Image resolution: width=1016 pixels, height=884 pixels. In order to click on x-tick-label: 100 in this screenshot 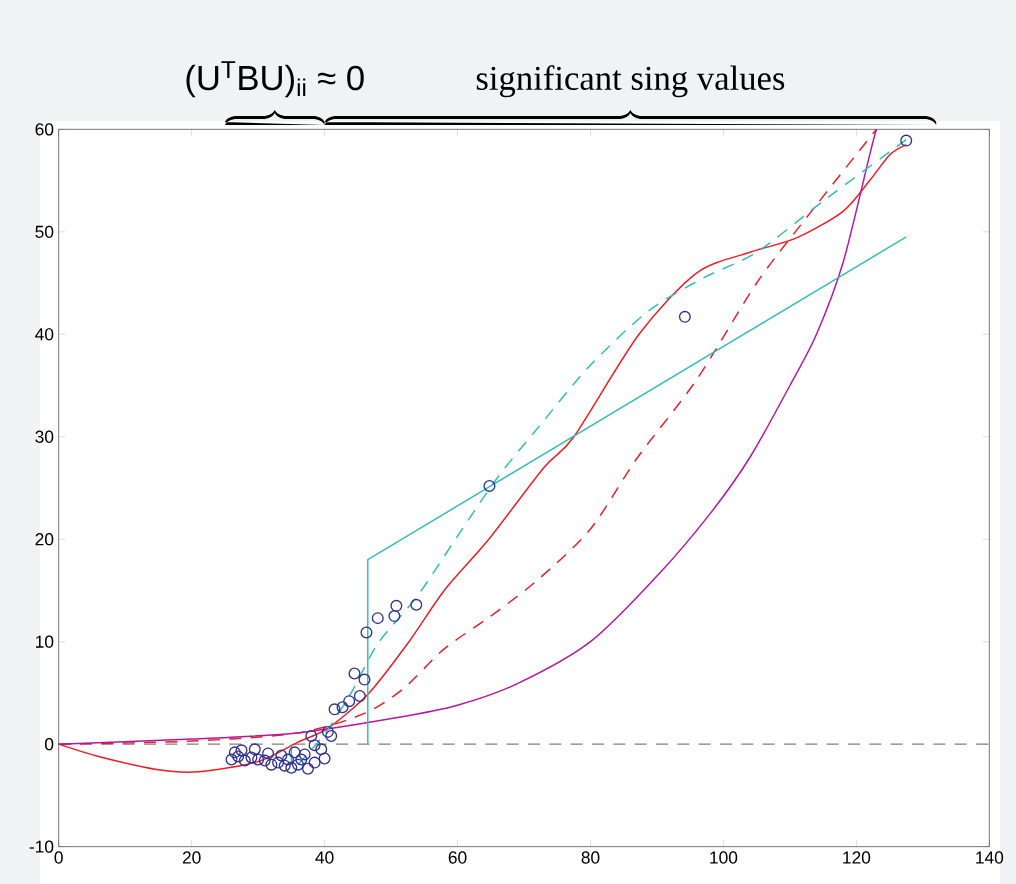, I will do `click(724, 857)`.